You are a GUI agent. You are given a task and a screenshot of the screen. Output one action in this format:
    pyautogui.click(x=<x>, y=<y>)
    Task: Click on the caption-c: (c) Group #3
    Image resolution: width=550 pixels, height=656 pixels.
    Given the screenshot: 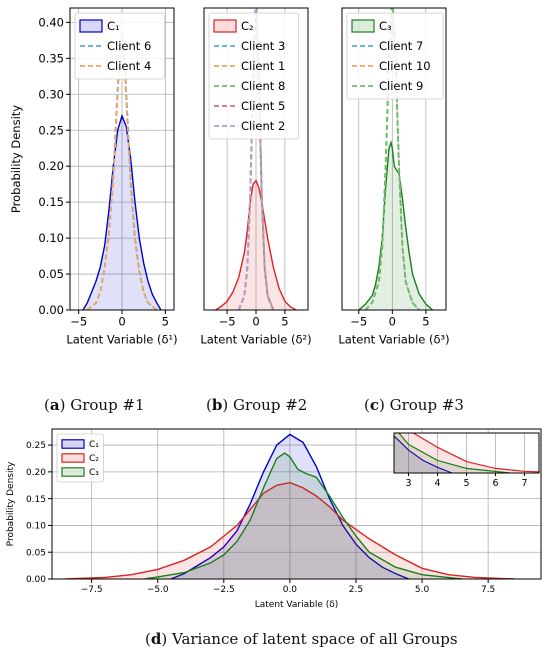 What is the action you would take?
    pyautogui.click(x=414, y=405)
    